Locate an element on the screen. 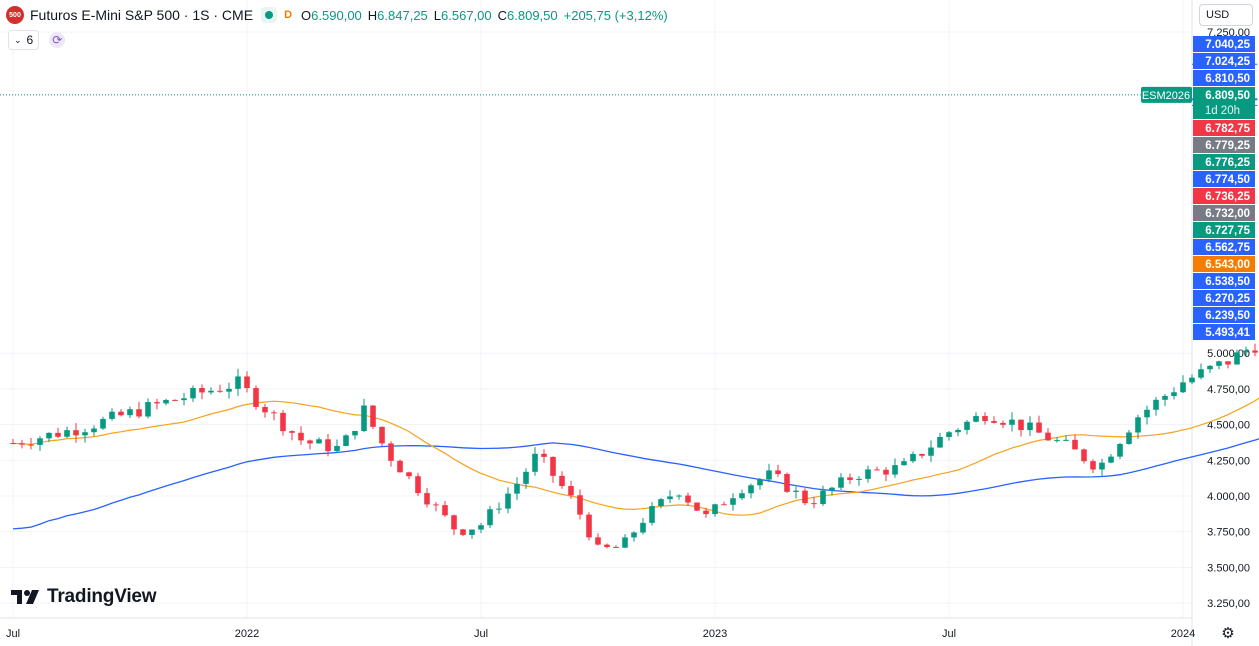  indicators-row: ⌄ 6 ⟳ is located at coordinates (37, 40).